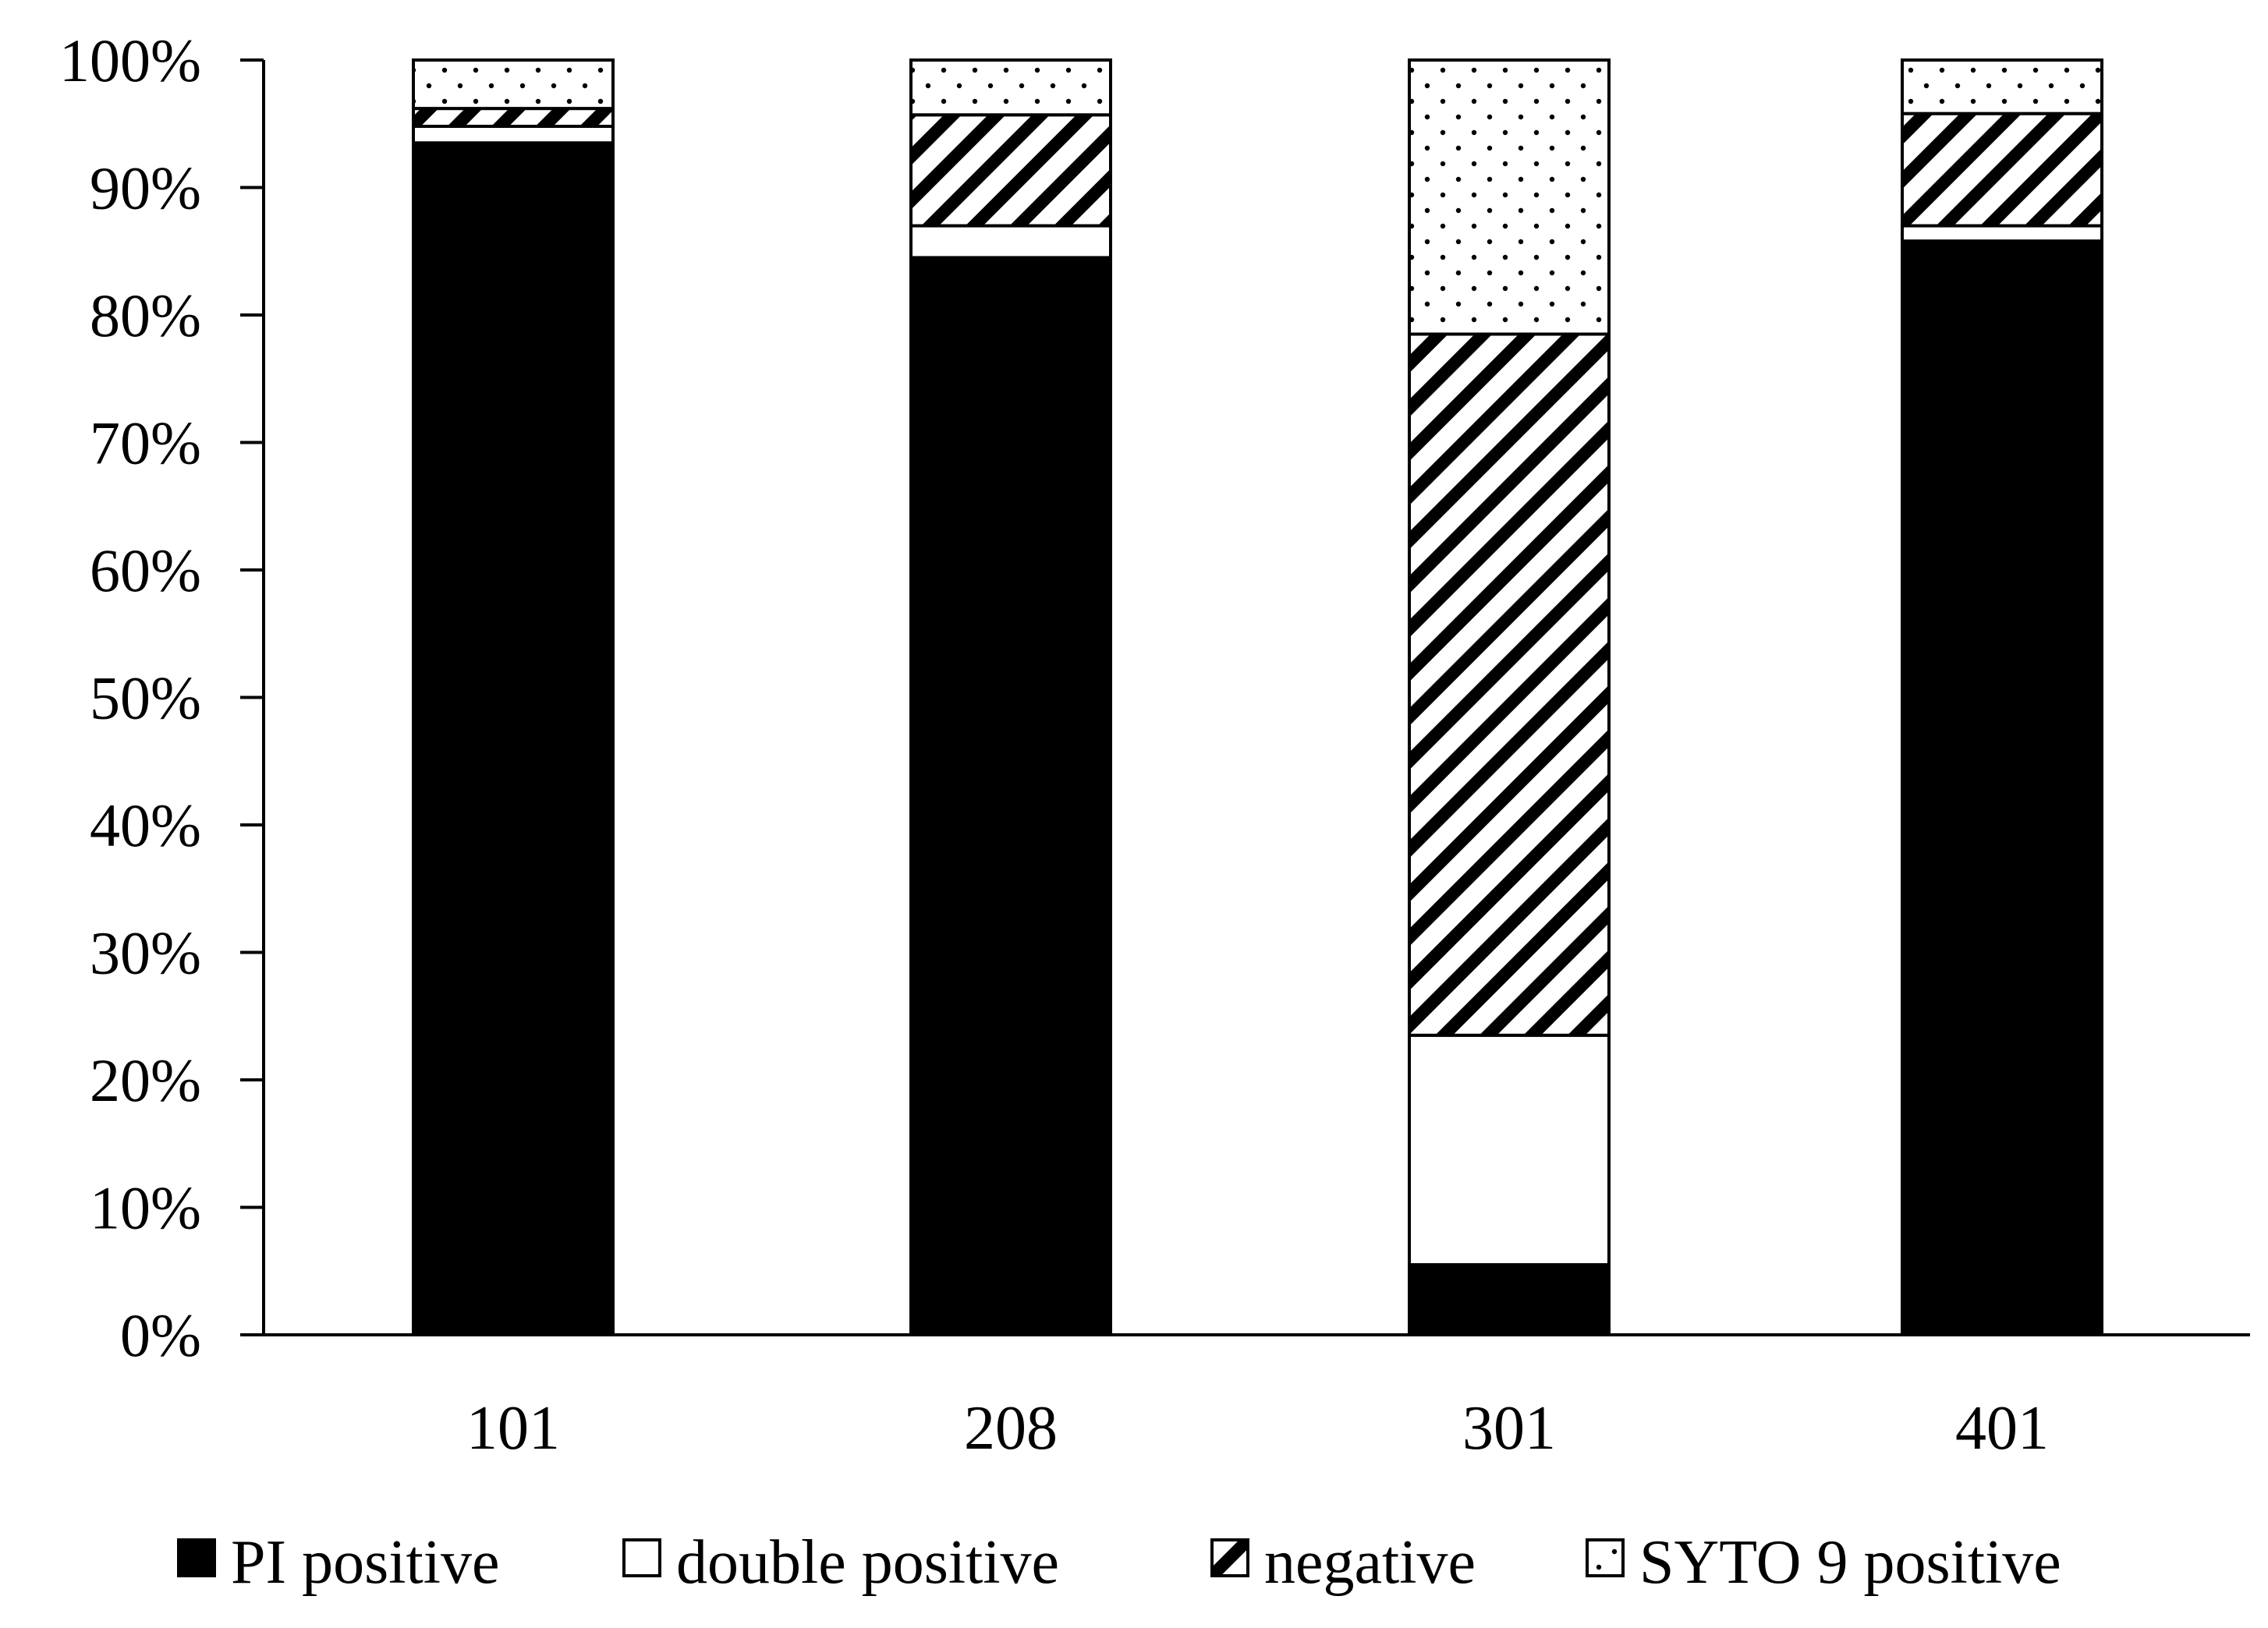 The width and height of the screenshot is (2268, 1628). Describe the element at coordinates (867, 1563) in the screenshot. I see `legend-label: double positive` at that location.